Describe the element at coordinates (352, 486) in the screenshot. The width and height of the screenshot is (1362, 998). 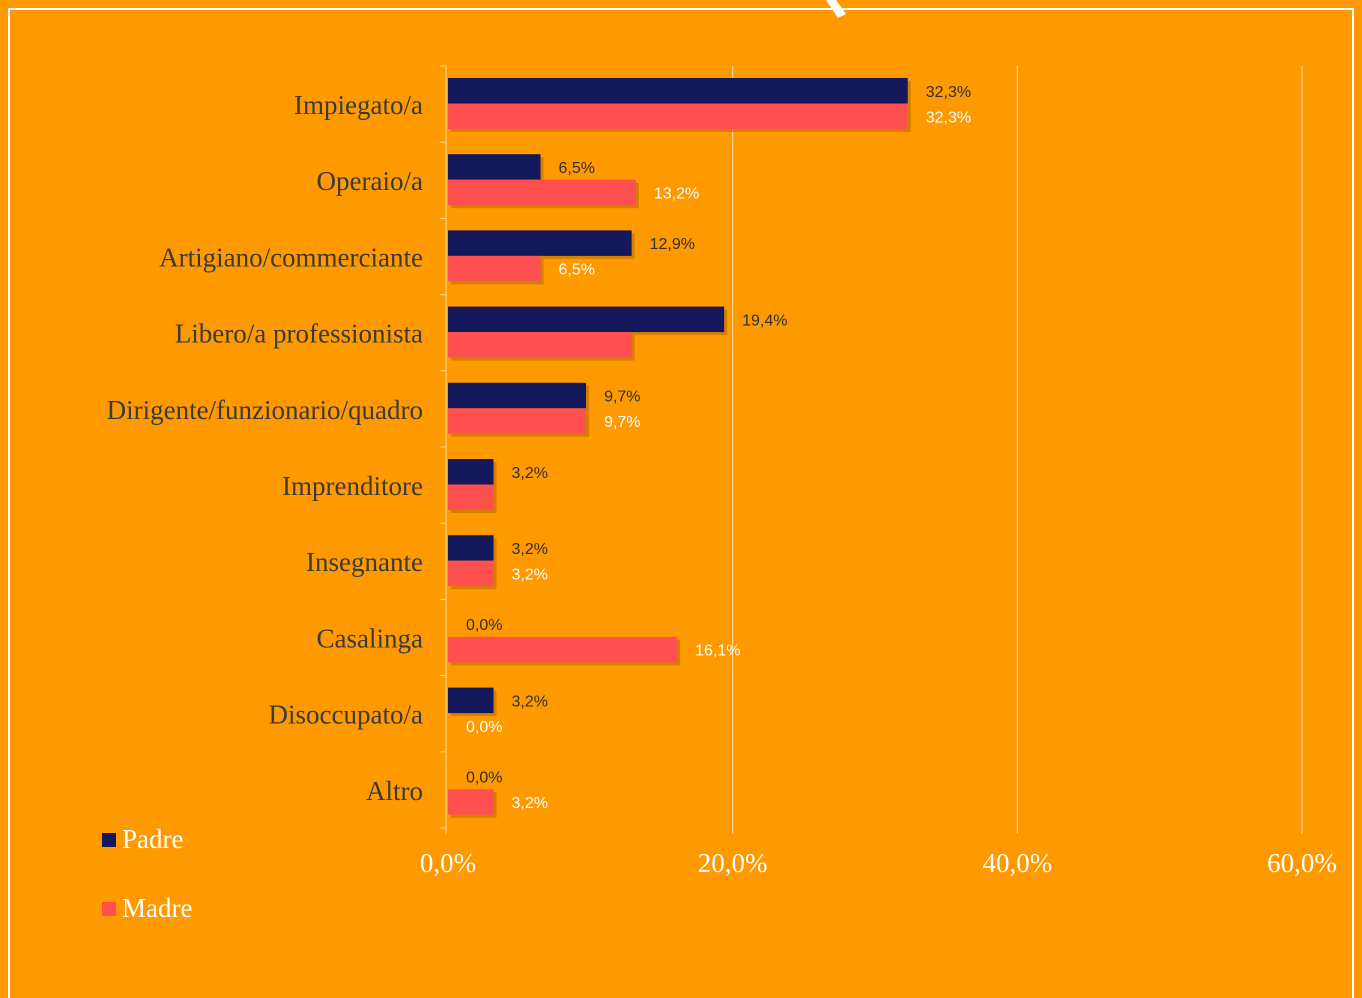
I see `category-label-5: Imprenditore` at that location.